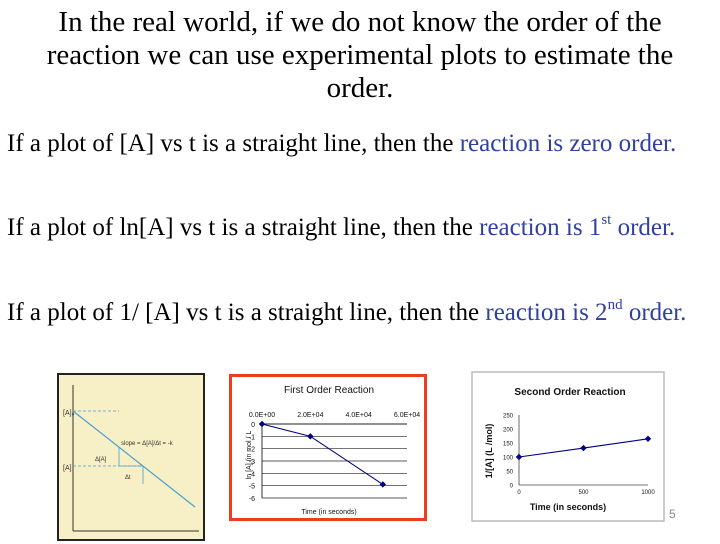 This screenshot has width=720, height=544. Describe the element at coordinates (134, 459) in the screenshot. I see `trend-line` at that location.